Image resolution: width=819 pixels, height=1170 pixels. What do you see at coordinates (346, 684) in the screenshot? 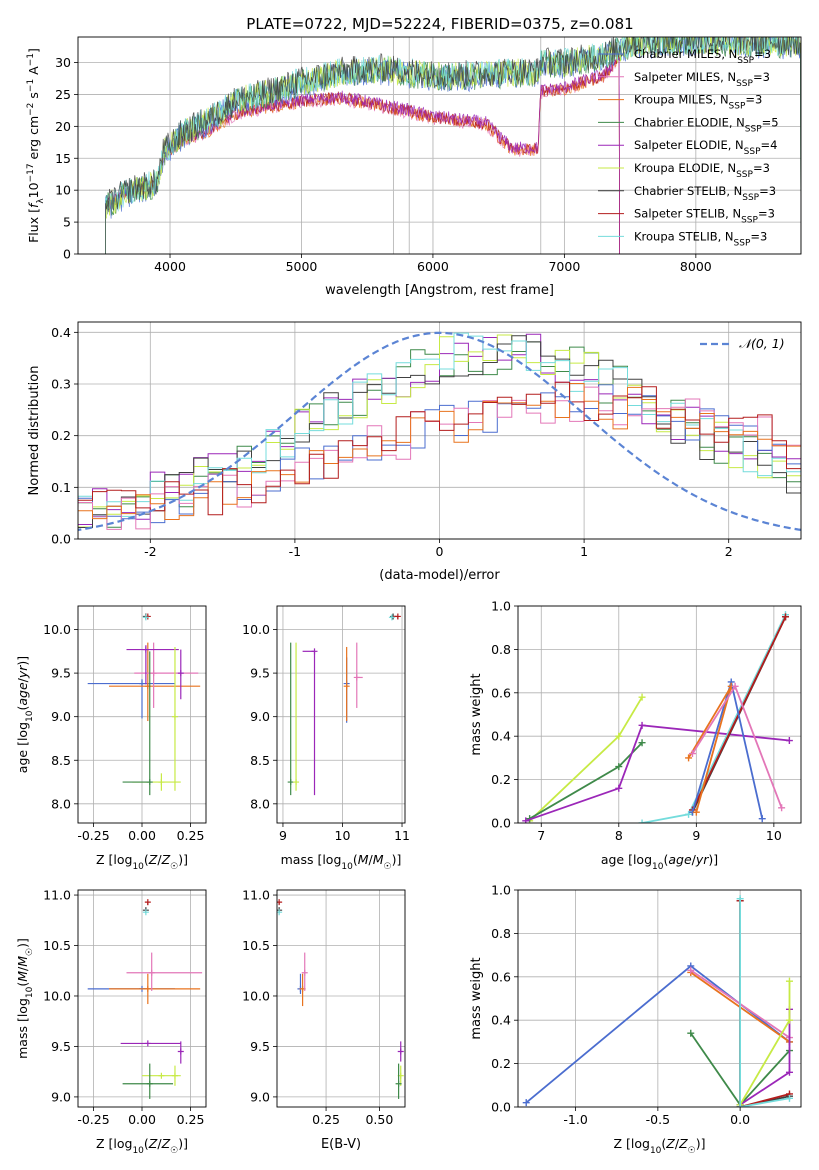
I see `errorbar-kroupa-miles` at bounding box center [346, 684].